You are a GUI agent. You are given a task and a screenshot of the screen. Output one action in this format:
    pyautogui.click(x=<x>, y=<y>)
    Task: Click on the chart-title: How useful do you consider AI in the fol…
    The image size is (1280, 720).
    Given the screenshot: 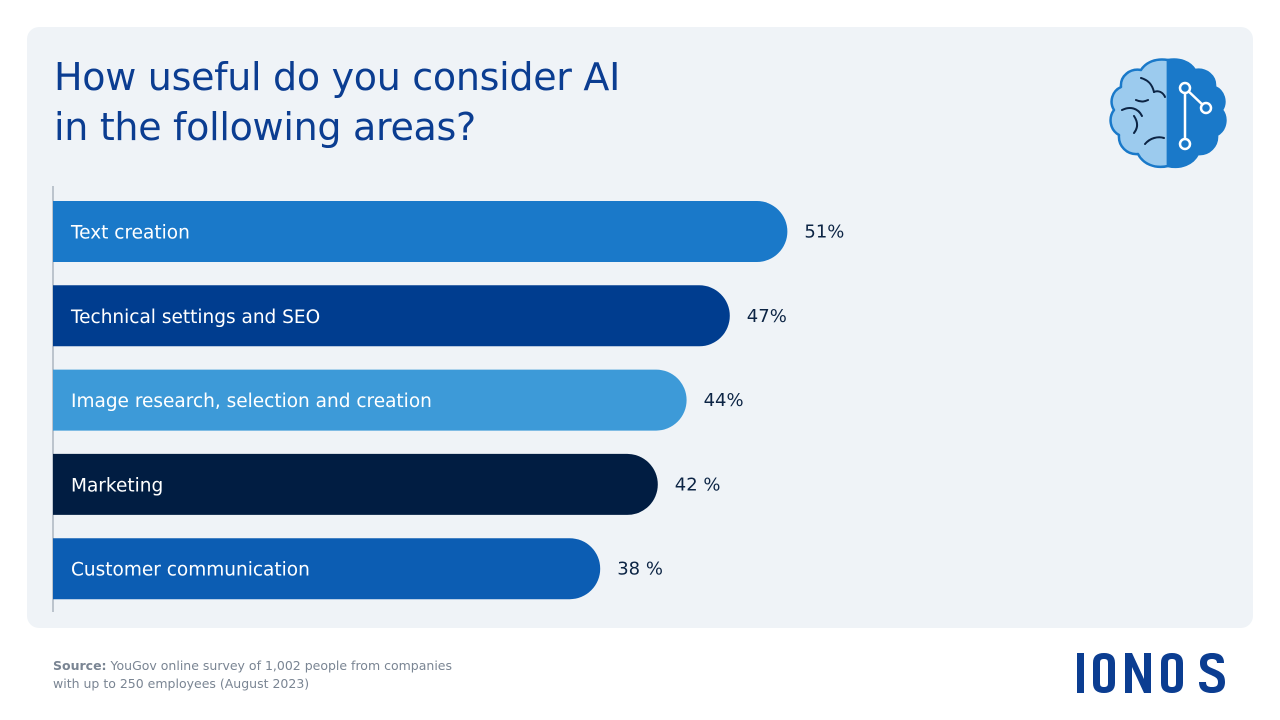 What is the action you would take?
    pyautogui.click(x=454, y=102)
    